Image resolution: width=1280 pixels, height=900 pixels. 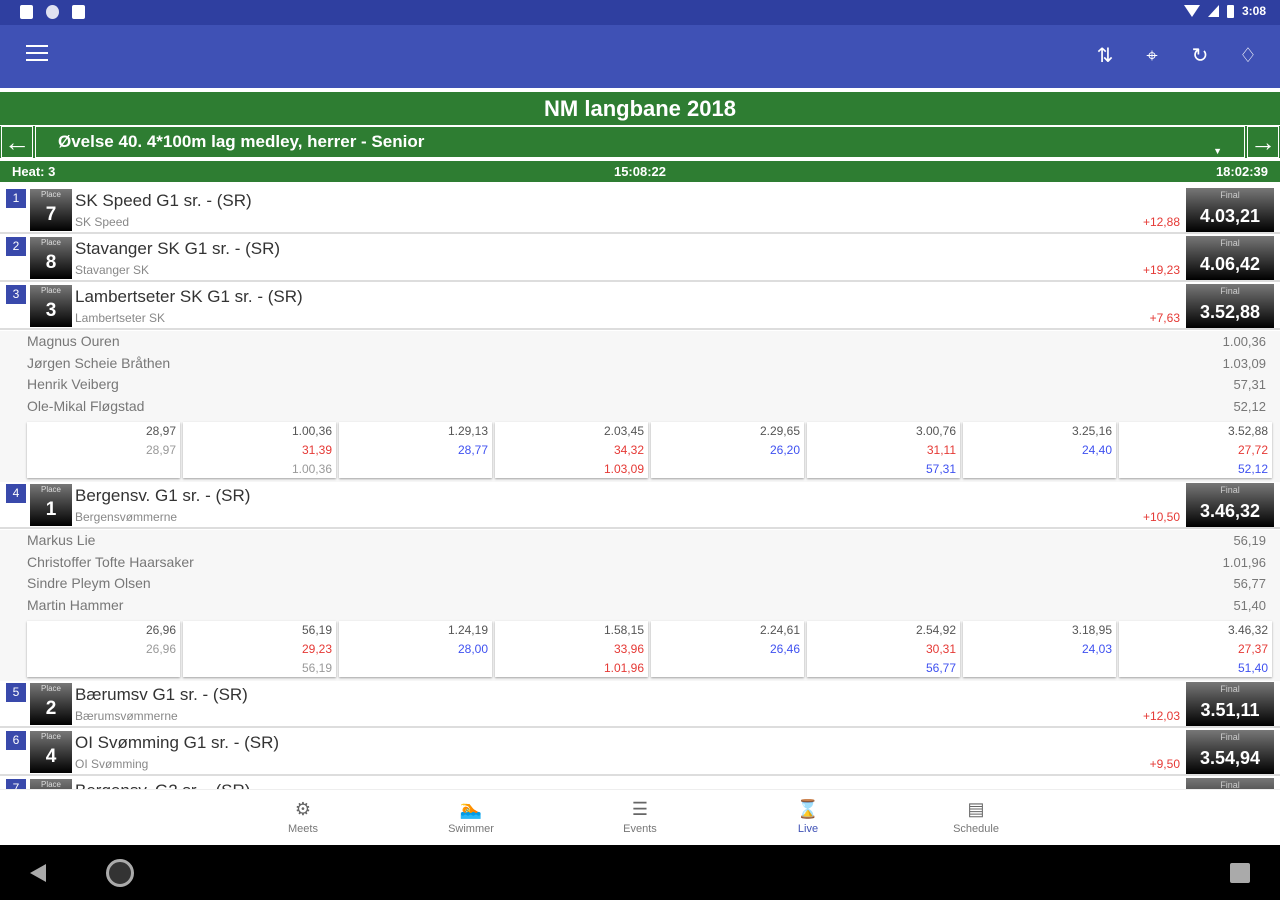 I want to click on split-cumulative: 1.24,19, so click(x=467, y=630).